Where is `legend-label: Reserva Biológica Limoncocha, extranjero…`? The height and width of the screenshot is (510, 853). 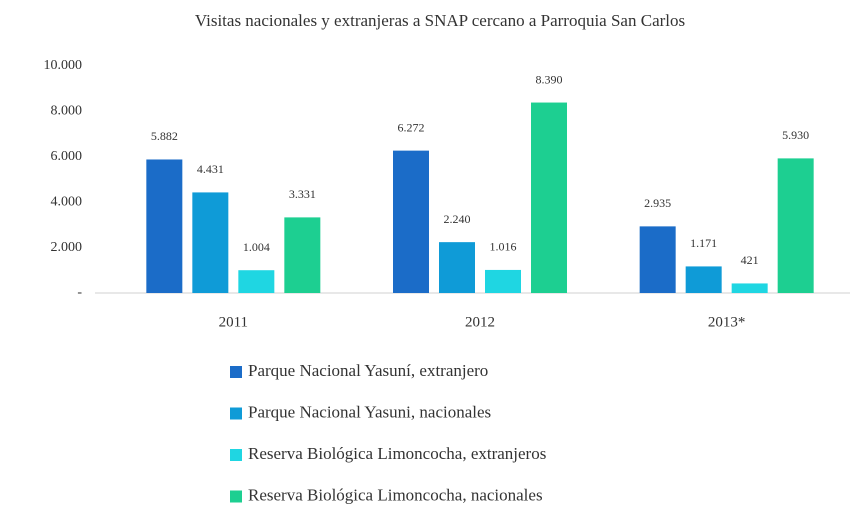
legend-label: Reserva Biológica Limoncocha, extranjero… is located at coordinates (397, 453).